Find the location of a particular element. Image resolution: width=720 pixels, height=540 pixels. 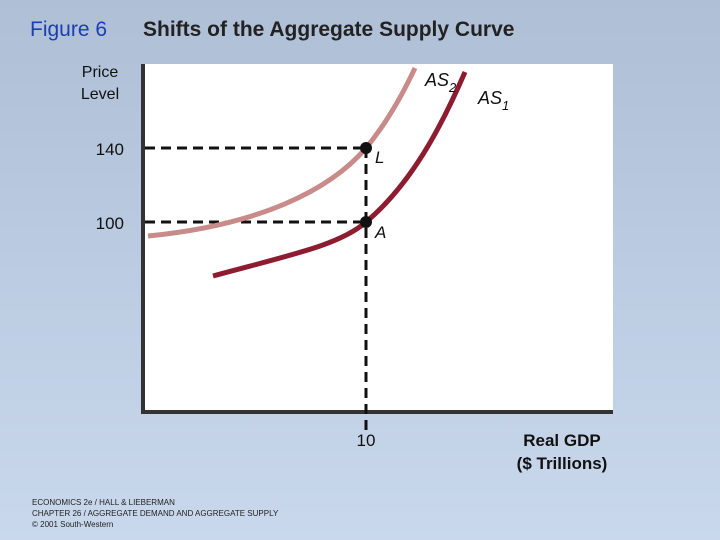

curve-label: AS2 is located at coordinates (440, 82).